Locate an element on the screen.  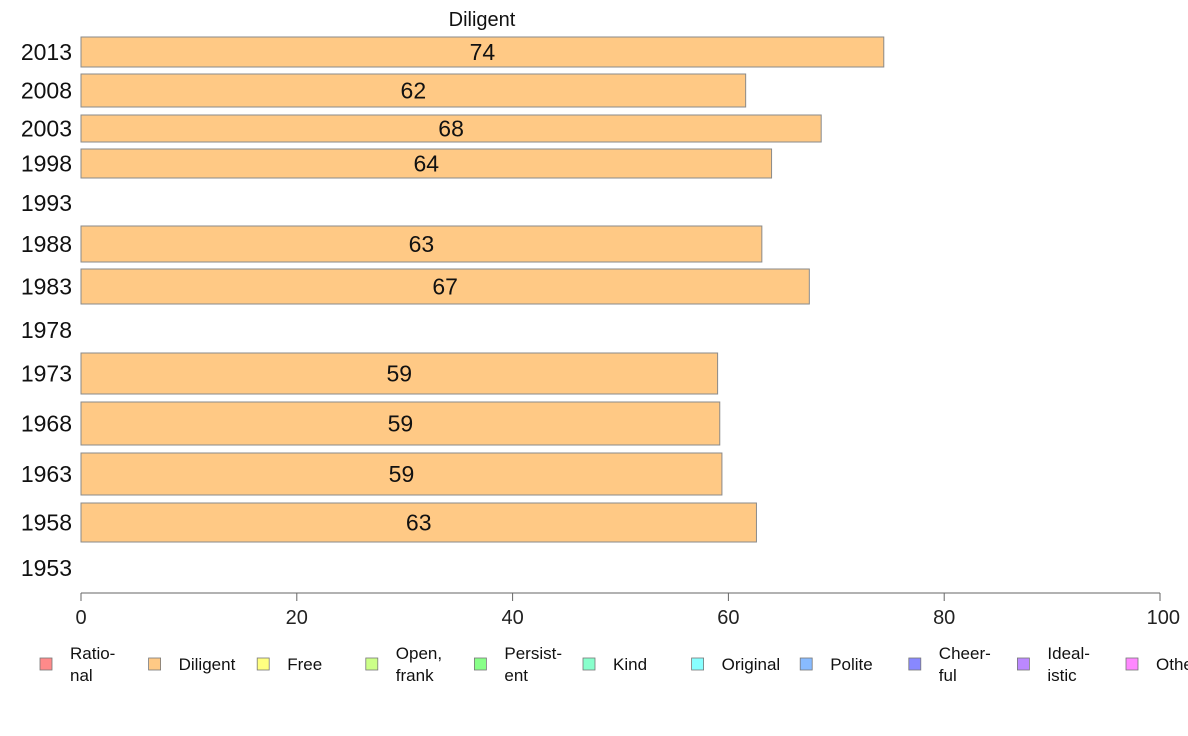
bar-1958 is located at coordinates (418, 522).